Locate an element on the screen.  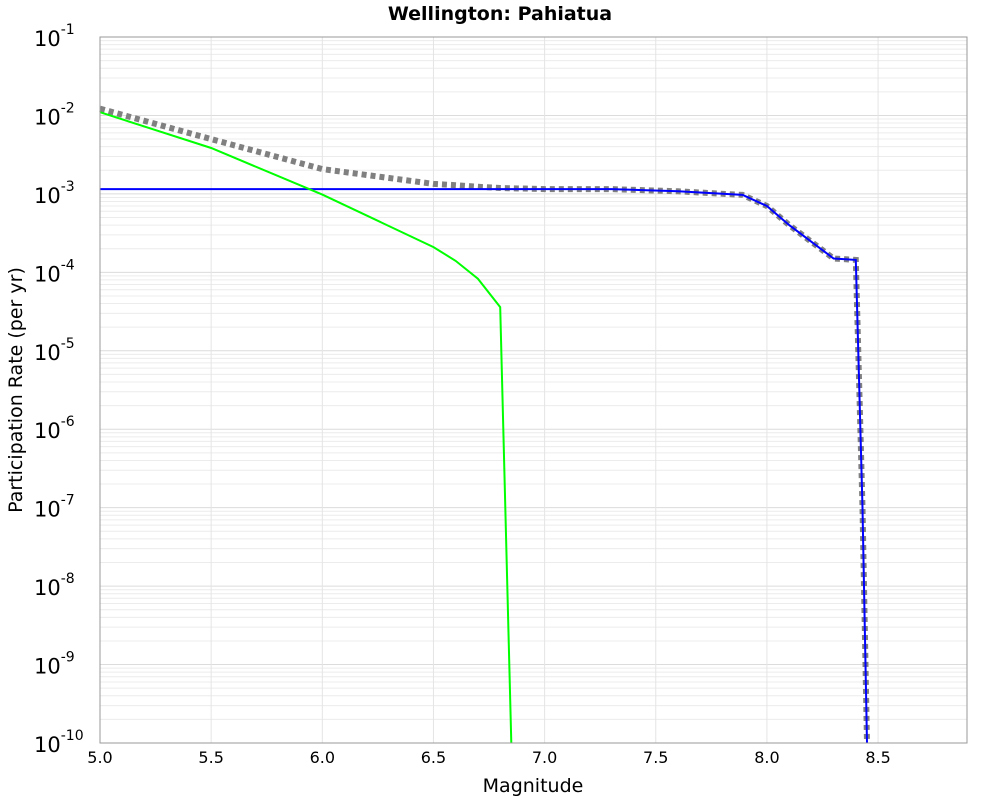
y-tick-label: 10⁻¹⁰ is located at coordinates (59, 742).